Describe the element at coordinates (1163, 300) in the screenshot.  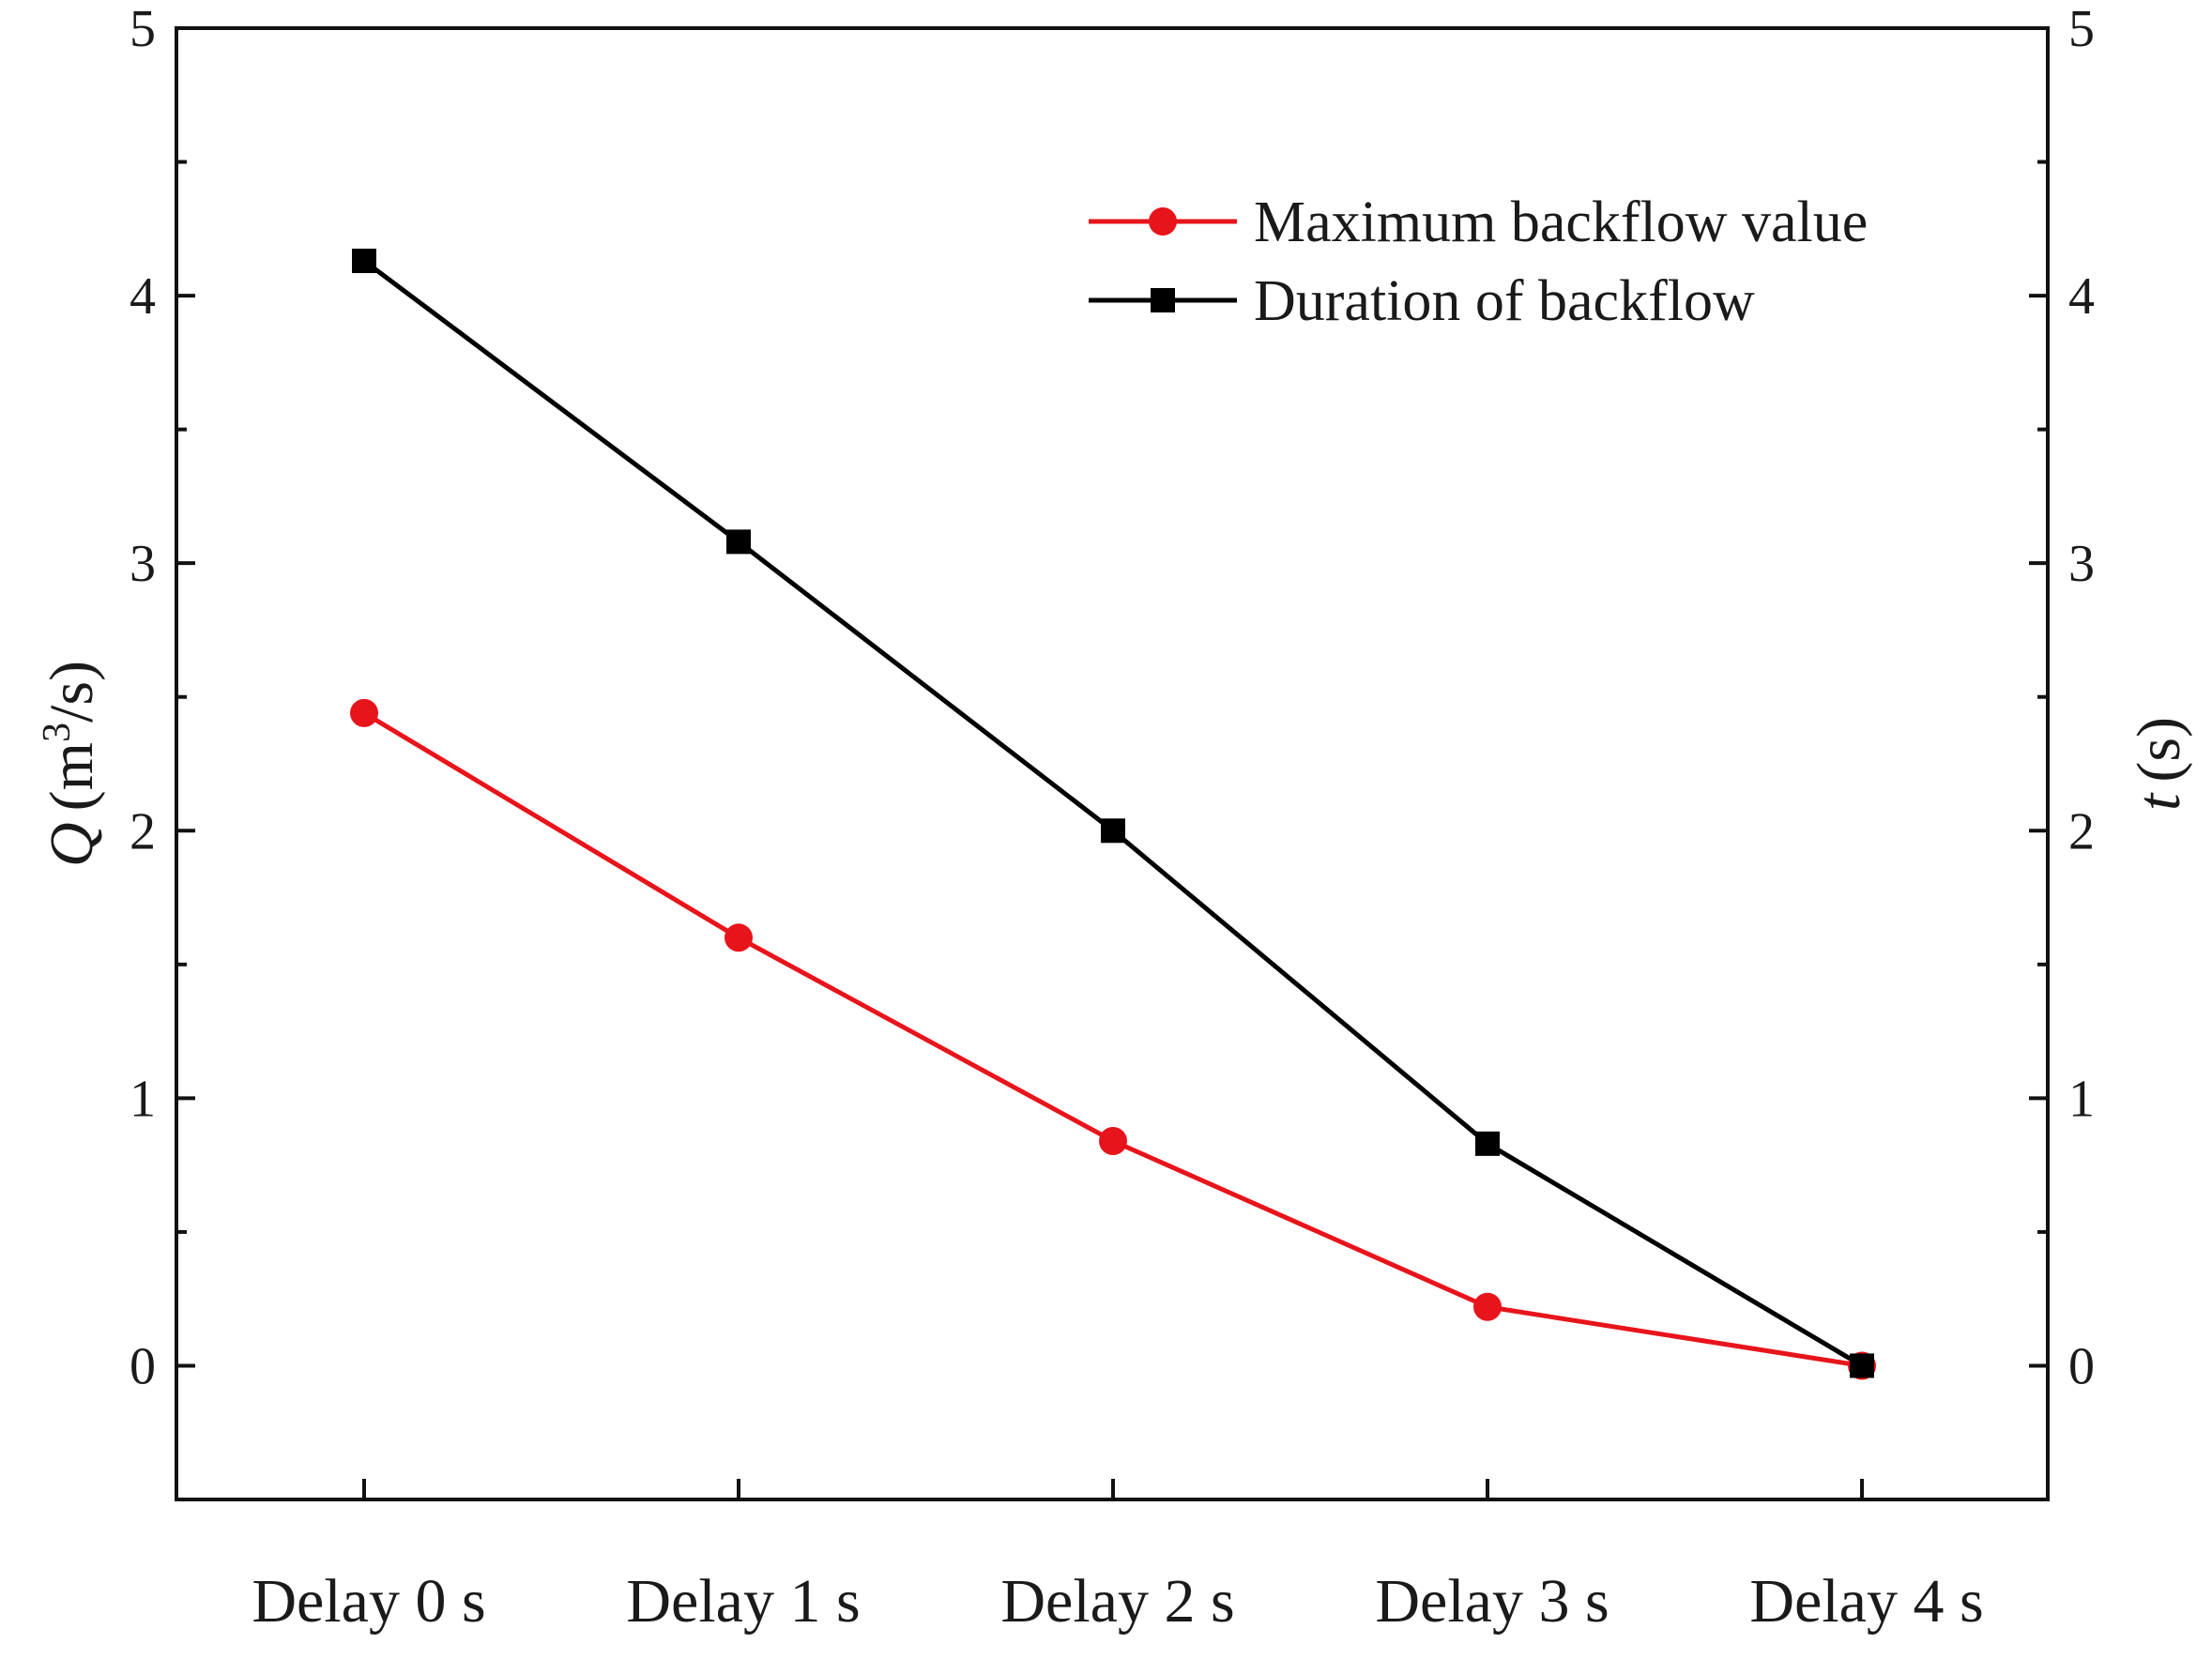
I see `legend-marker-square` at that location.